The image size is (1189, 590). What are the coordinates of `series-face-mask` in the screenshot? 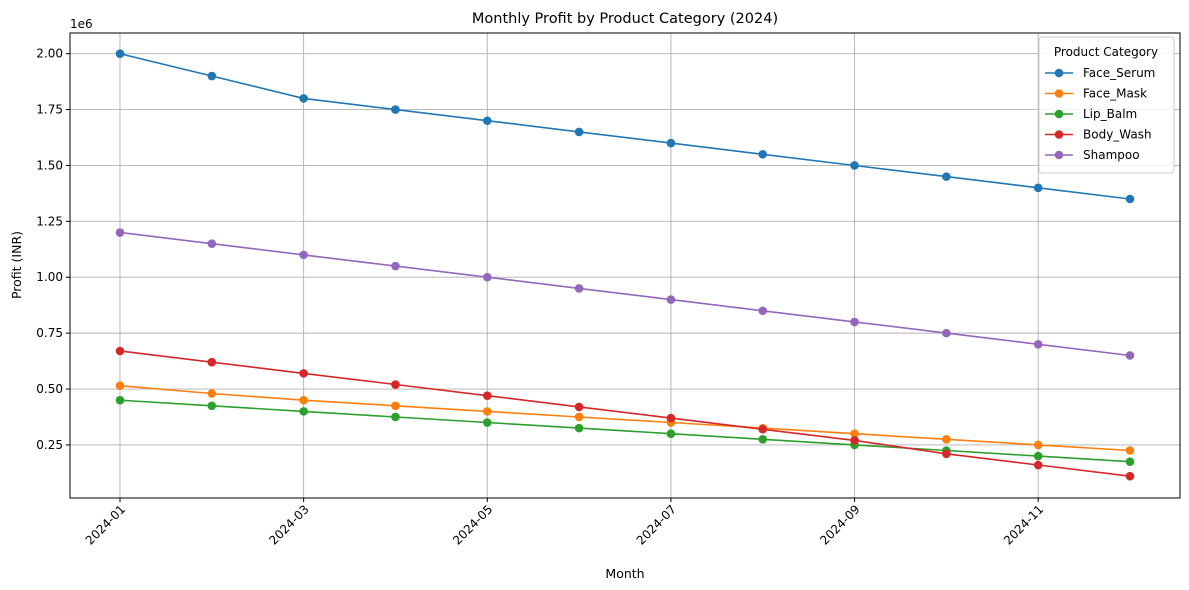 It's located at (625, 418).